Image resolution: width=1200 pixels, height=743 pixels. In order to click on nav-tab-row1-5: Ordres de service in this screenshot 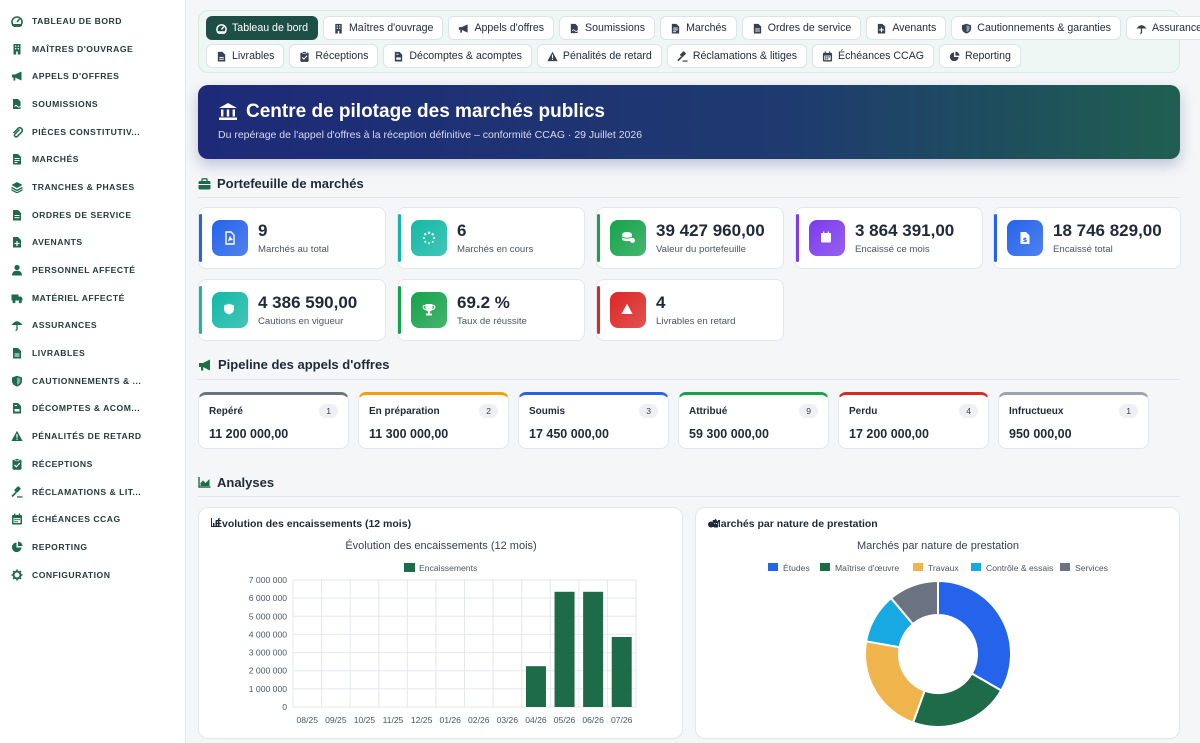, I will do `click(801, 28)`.